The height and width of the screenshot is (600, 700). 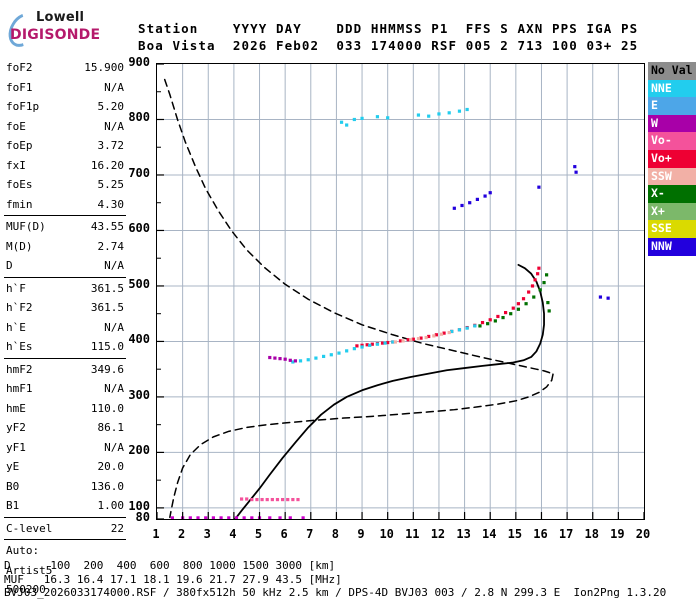 What do you see at coordinates (672, 88) in the screenshot?
I see `legend-item-nne: NNE` at bounding box center [672, 88].